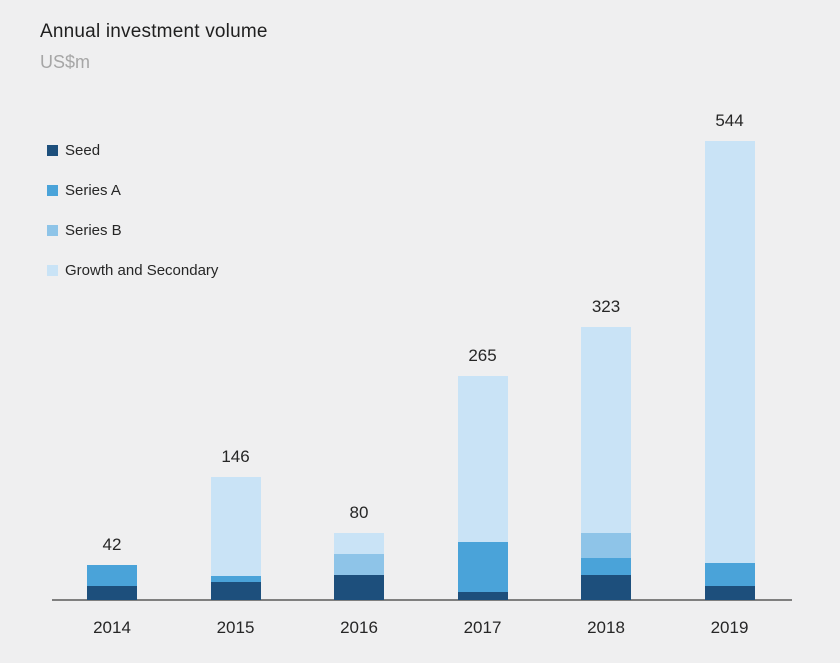 The height and width of the screenshot is (663, 840). Describe the element at coordinates (482, 627) in the screenshot. I see `x-axis-label-2017: 2017` at that location.